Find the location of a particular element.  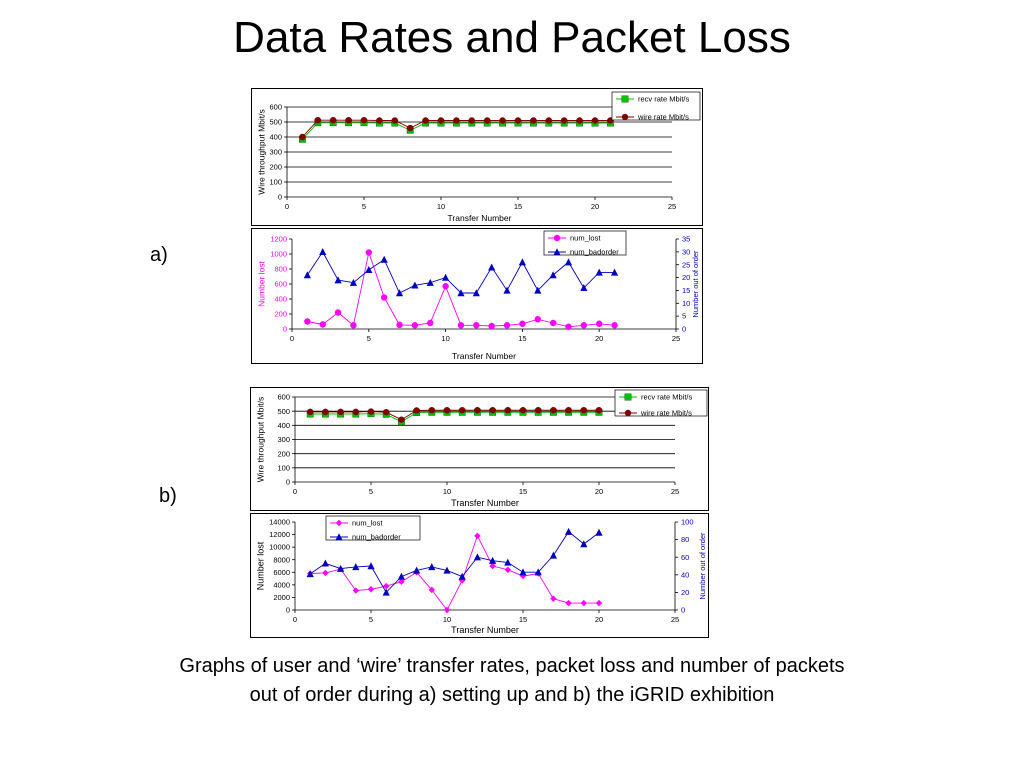

a-rates-y-tick-label: 600 is located at coordinates (275, 107).